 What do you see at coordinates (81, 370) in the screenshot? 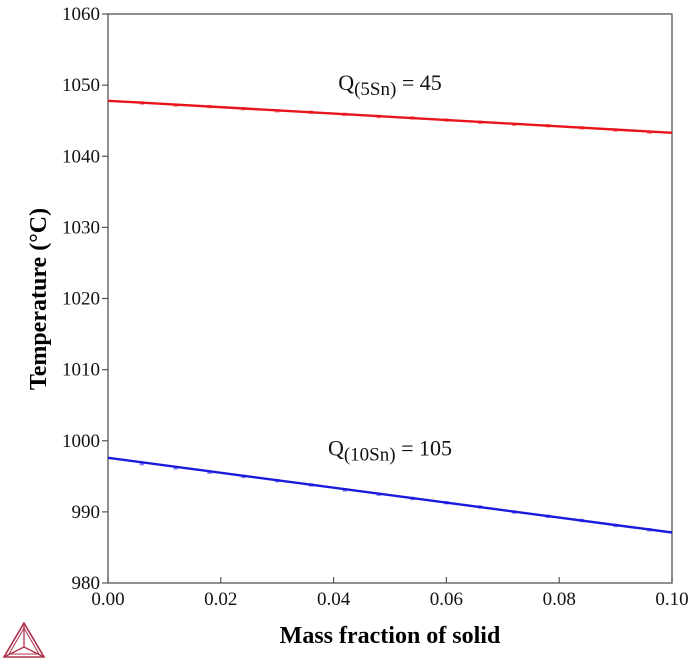
I see `y-tick-label: 1010` at bounding box center [81, 370].